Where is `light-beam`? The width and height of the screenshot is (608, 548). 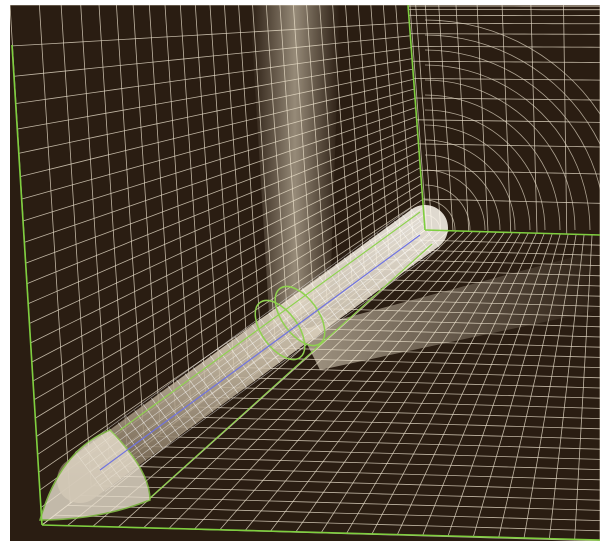 light-beam is located at coordinates (295, 167).